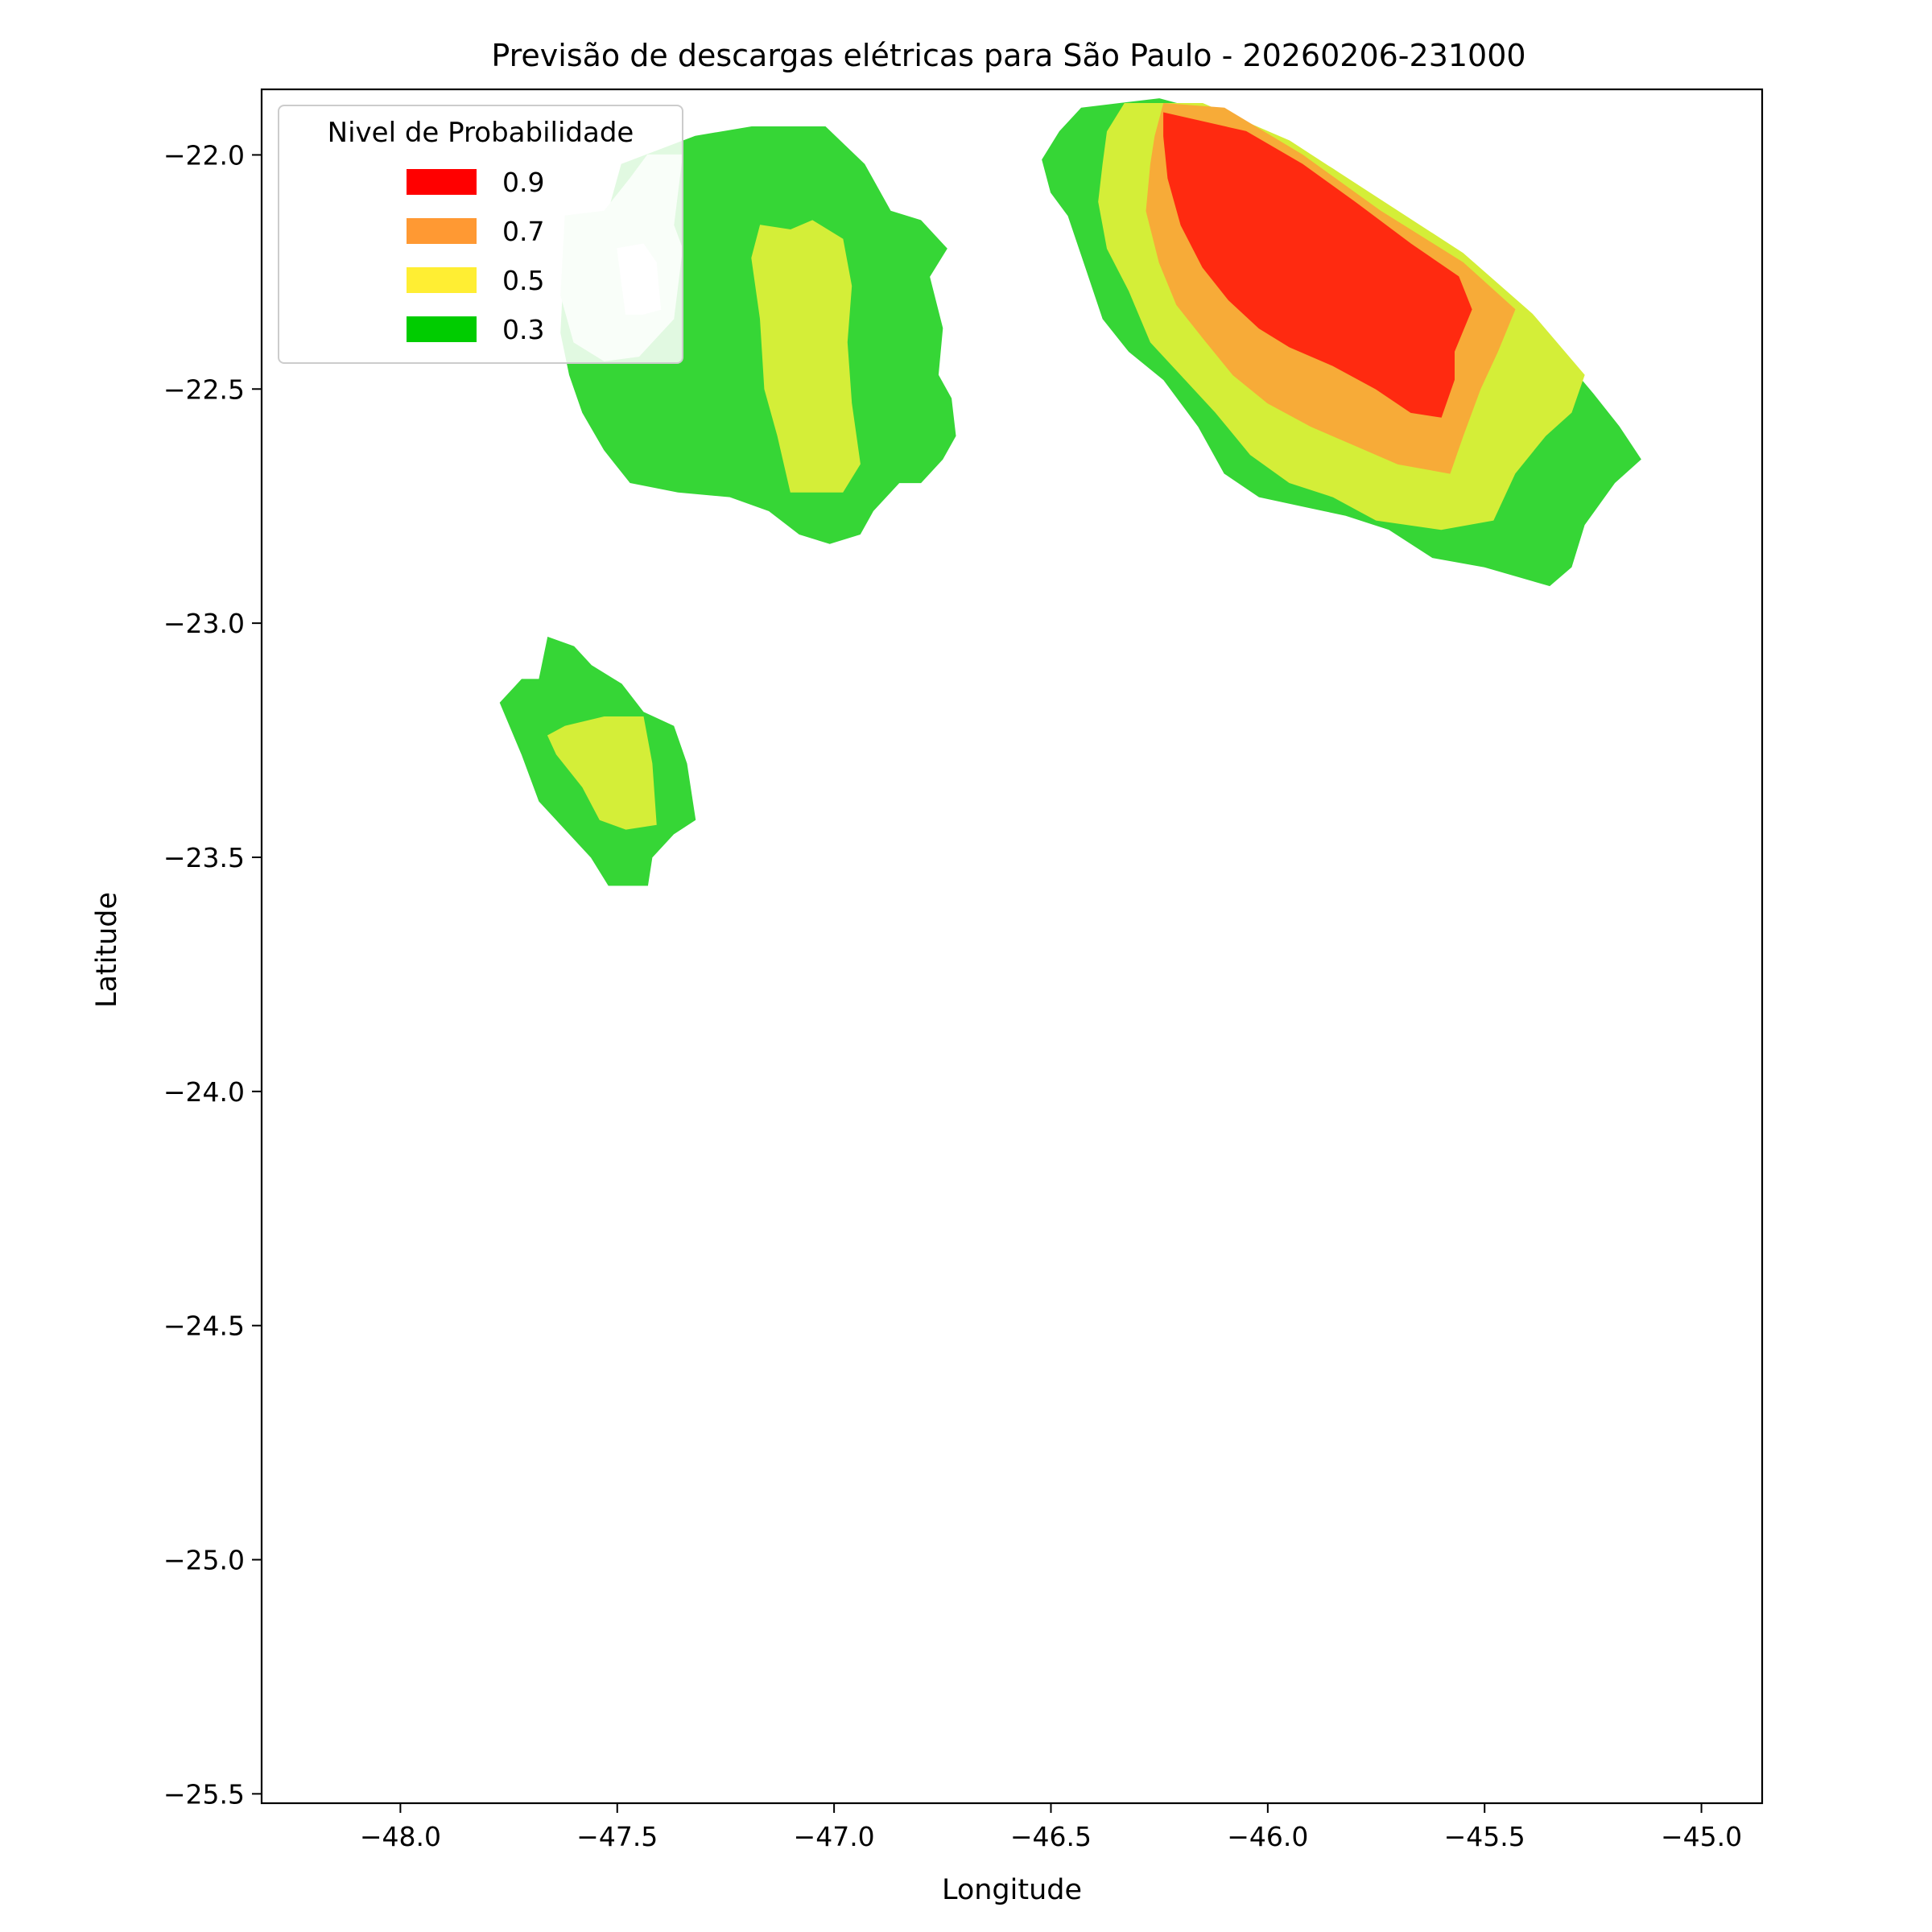 This screenshot has width=1932, height=1932. What do you see at coordinates (204, 1326) in the screenshot?
I see `y-tick-label: −24.5` at bounding box center [204, 1326].